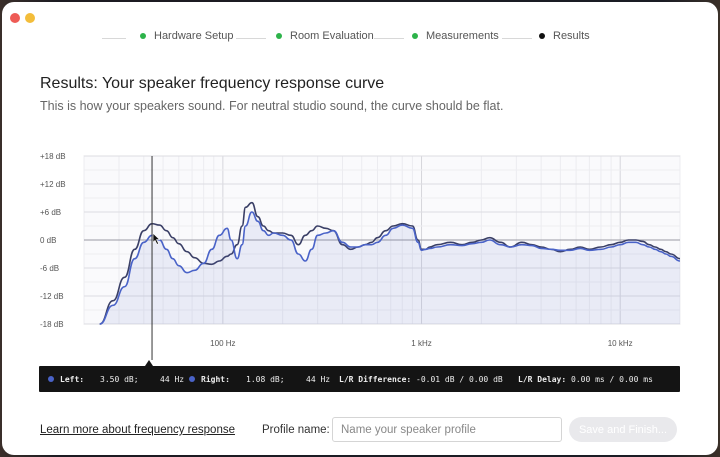 This screenshot has width=720, height=457. What do you see at coordinates (459, 379) in the screenshot?
I see `difference-value: -0.01 dB / 0.00 dB` at bounding box center [459, 379].